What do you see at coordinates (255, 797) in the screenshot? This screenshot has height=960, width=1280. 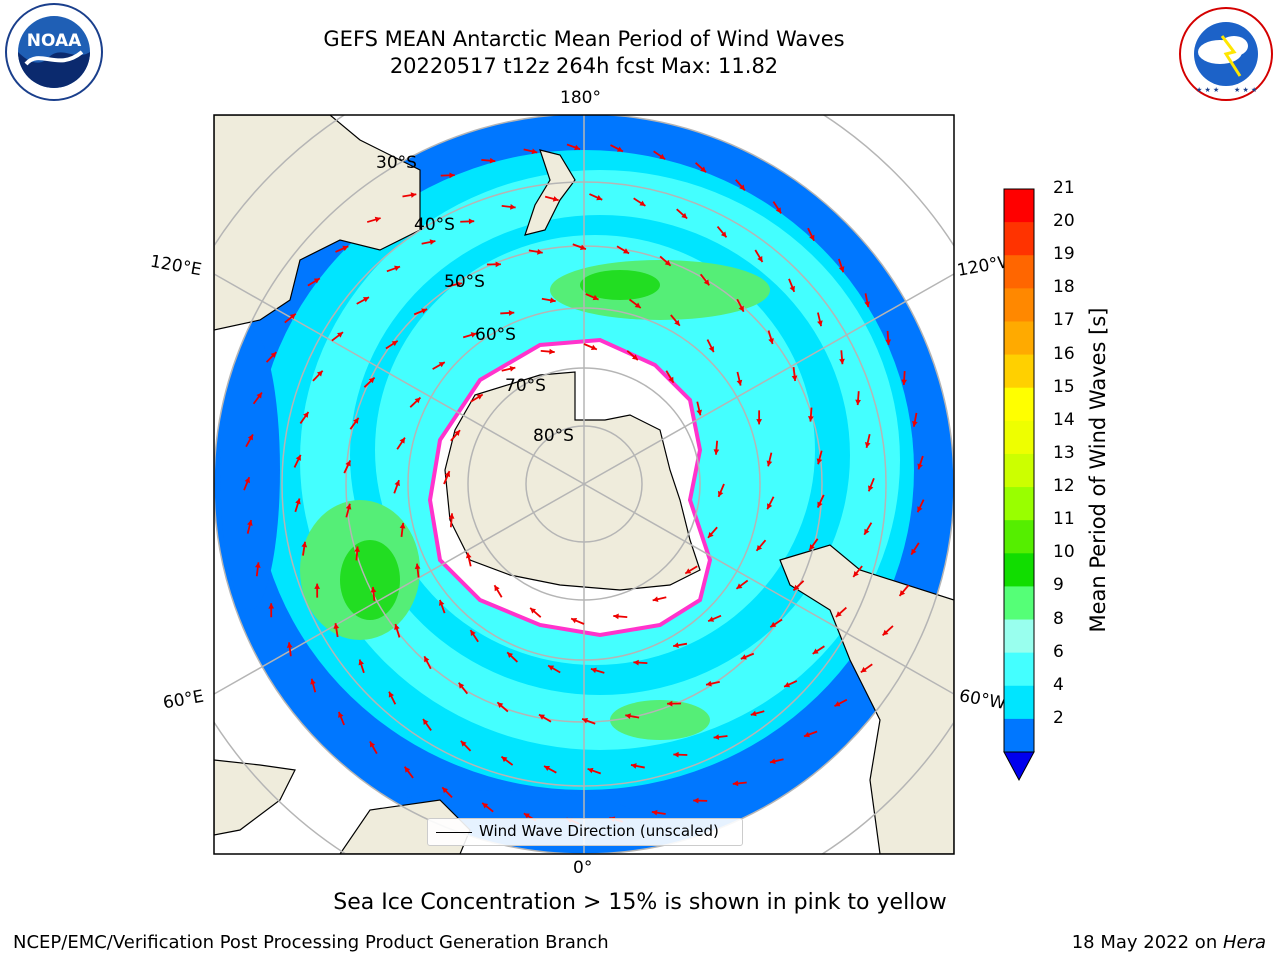 I see `land-africa-tip` at bounding box center [255, 797].